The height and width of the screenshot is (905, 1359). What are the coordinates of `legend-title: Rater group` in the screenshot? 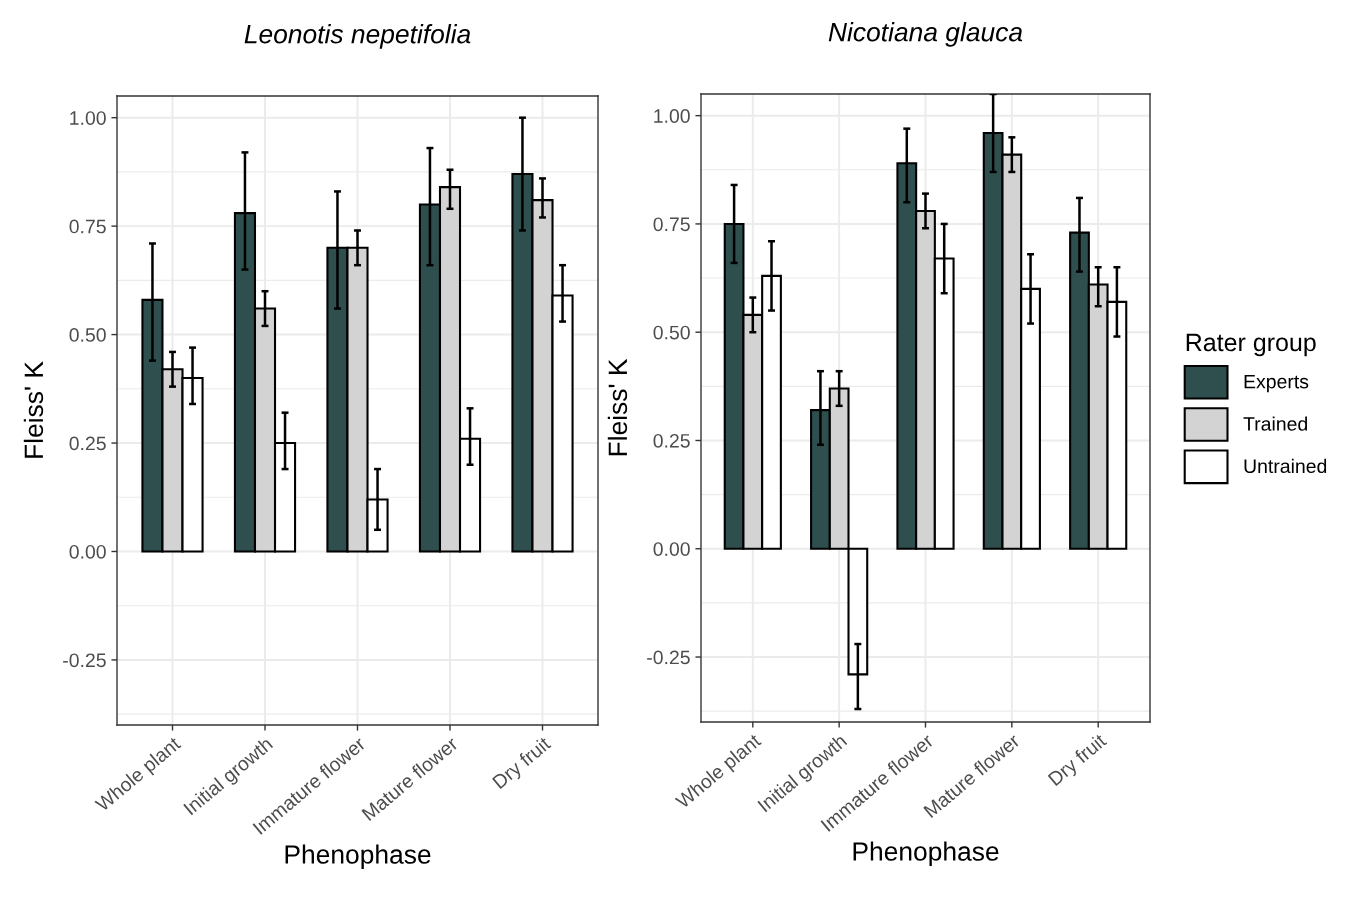 It's located at (1251, 345).